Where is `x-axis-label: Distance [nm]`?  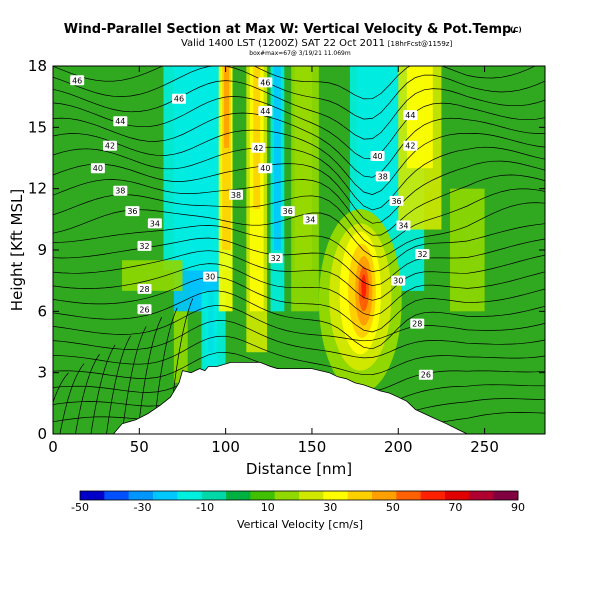
x-axis-label: Distance [nm] is located at coordinates (299, 469).